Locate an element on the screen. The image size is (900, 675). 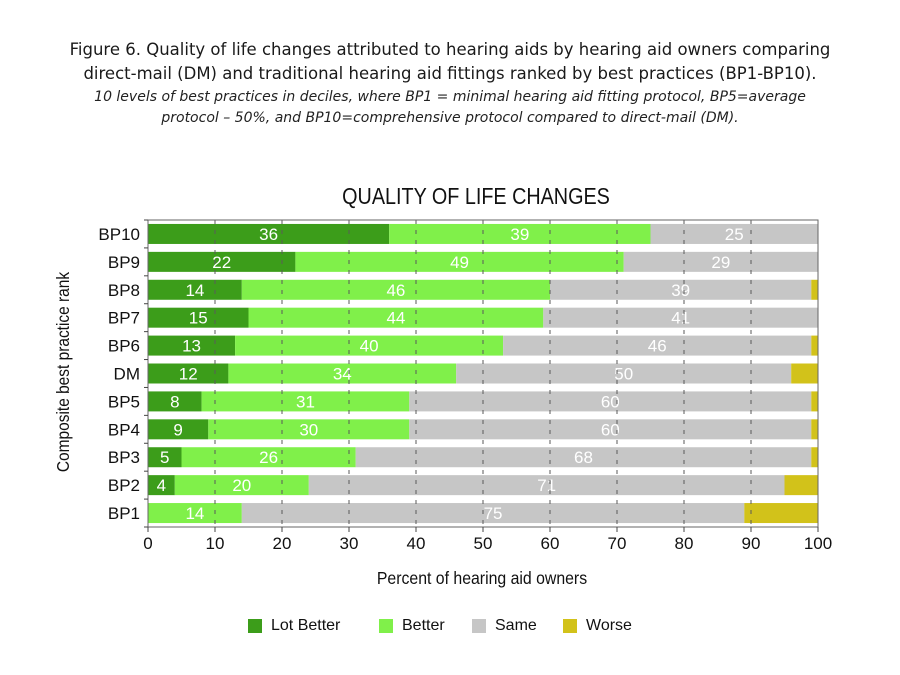
data-label: 9 is located at coordinates (177, 429).